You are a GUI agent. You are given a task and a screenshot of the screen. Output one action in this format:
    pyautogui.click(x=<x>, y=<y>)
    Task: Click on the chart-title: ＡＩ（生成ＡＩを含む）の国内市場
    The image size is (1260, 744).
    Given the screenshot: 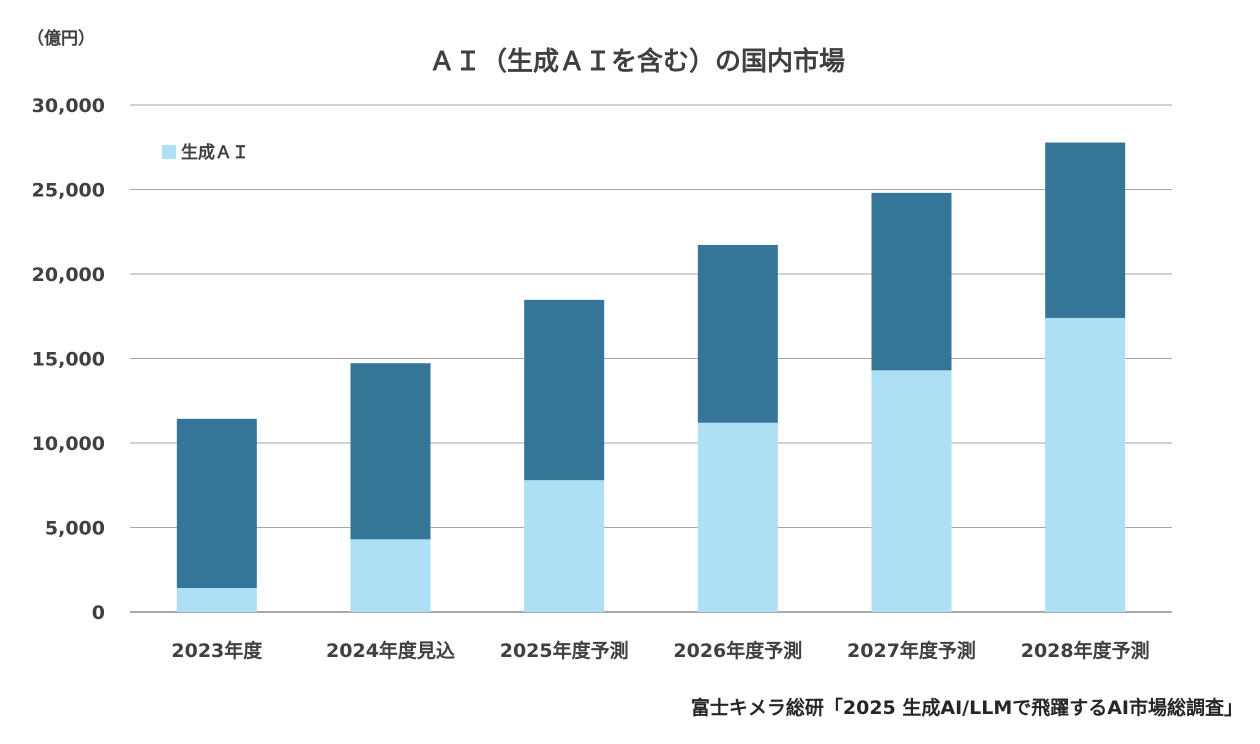 What is the action you would take?
    pyautogui.click(x=637, y=61)
    